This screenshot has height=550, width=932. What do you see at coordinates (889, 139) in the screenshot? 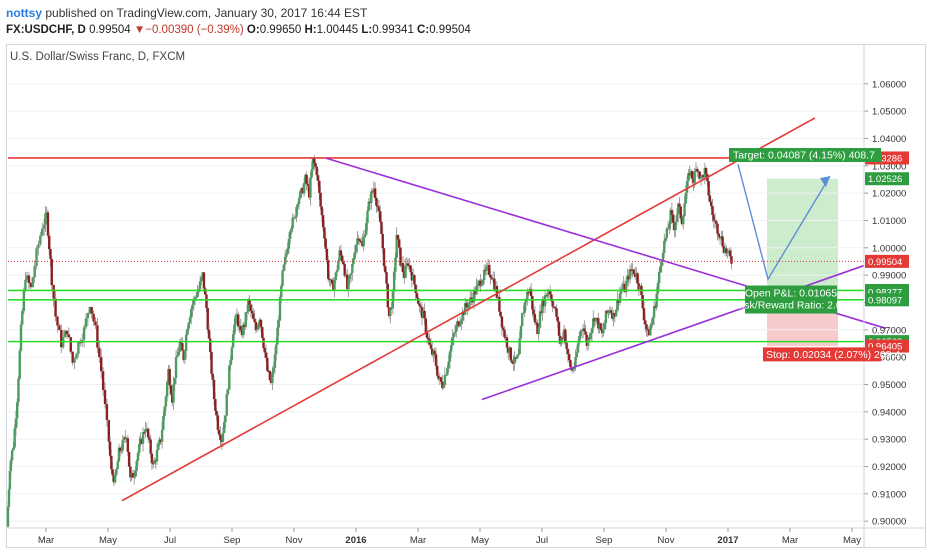
I see `y-tick-label: 1.04000` at bounding box center [889, 139].